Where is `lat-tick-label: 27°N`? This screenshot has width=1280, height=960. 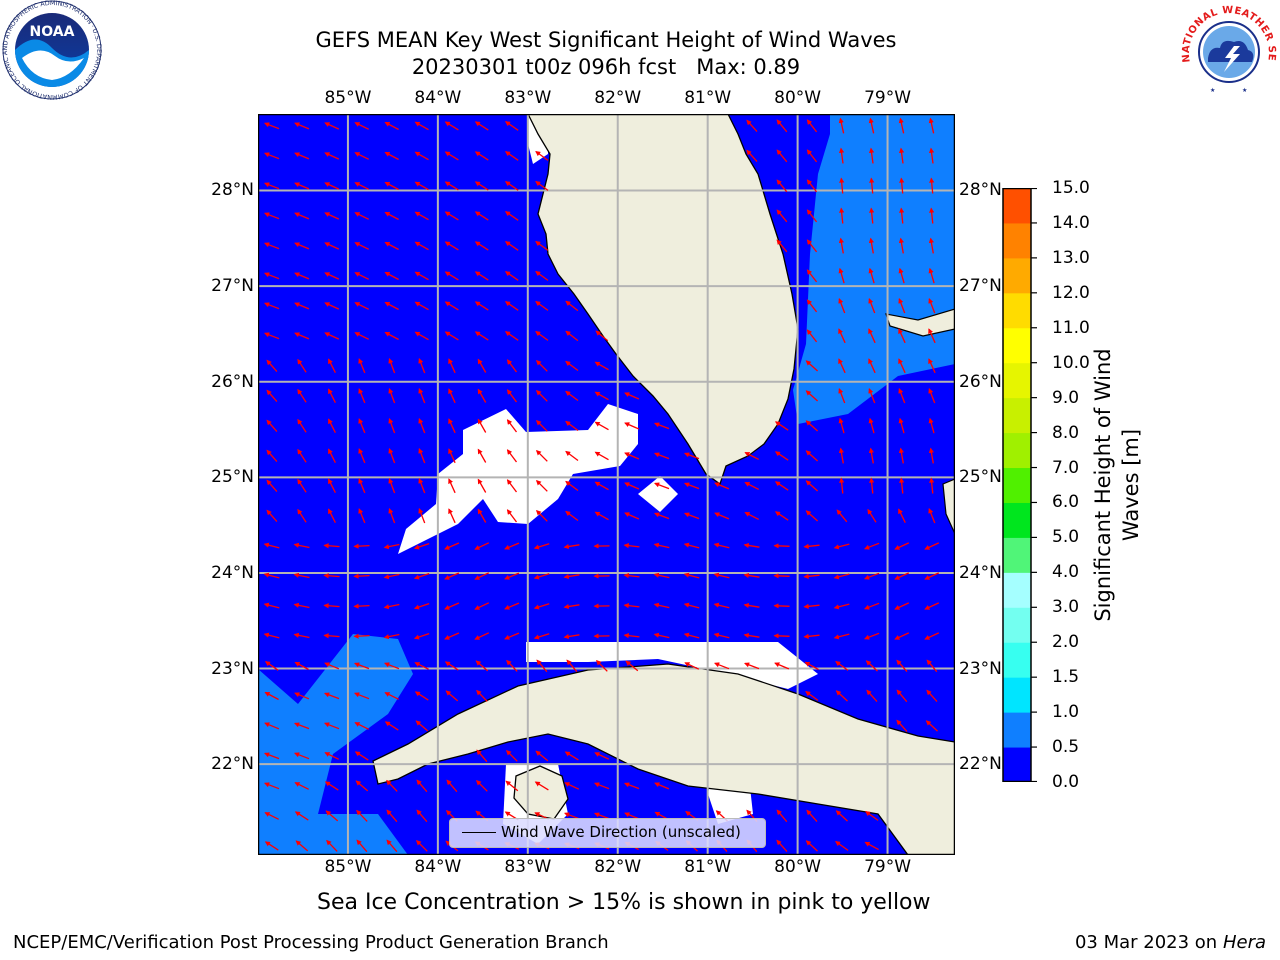
lat-tick-label: 27°N is located at coordinates (232, 286).